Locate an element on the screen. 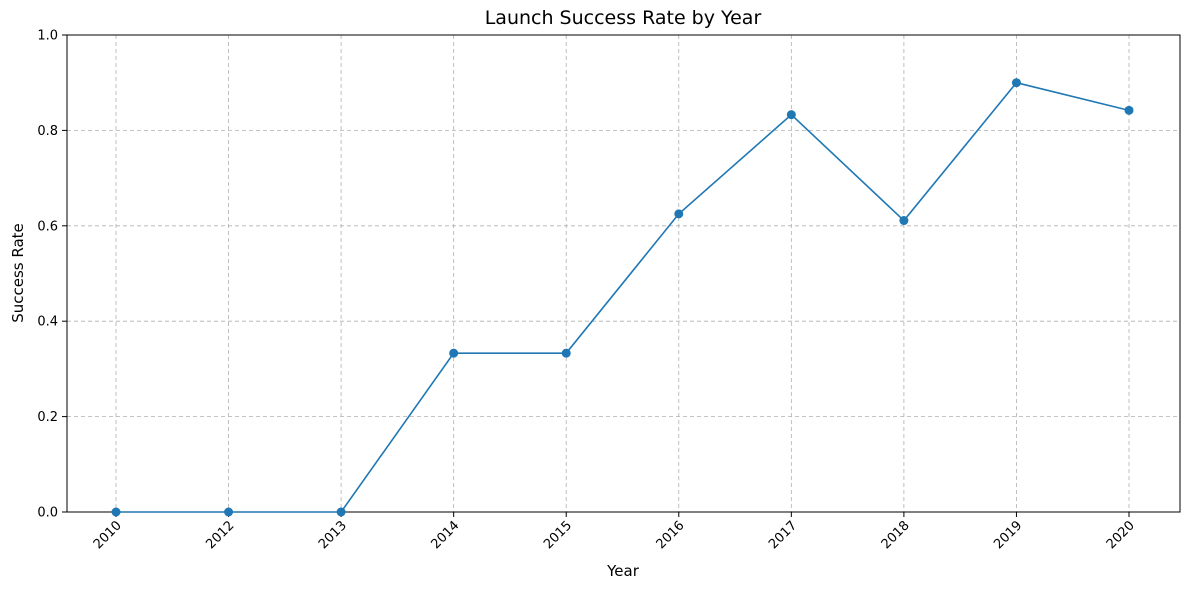 Image resolution: width=1189 pixels, height=590 pixels. x-tick-label: 2014 is located at coordinates (445, 535).